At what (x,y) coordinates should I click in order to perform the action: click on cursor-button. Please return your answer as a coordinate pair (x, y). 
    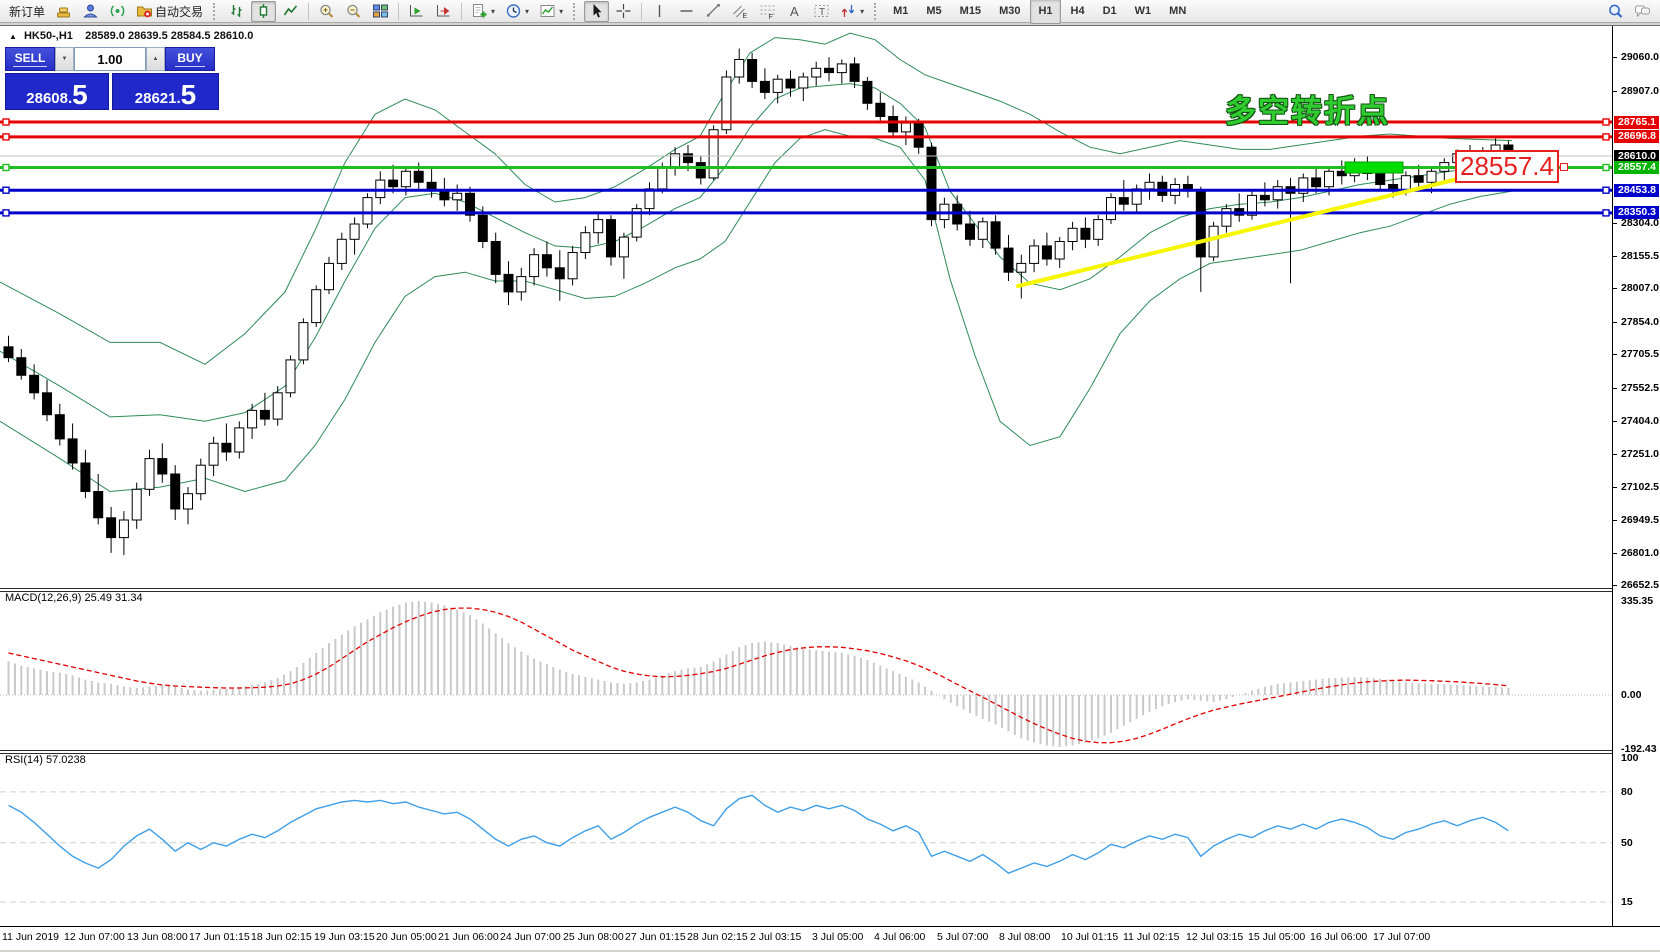
    Looking at the image, I should click on (597, 11).